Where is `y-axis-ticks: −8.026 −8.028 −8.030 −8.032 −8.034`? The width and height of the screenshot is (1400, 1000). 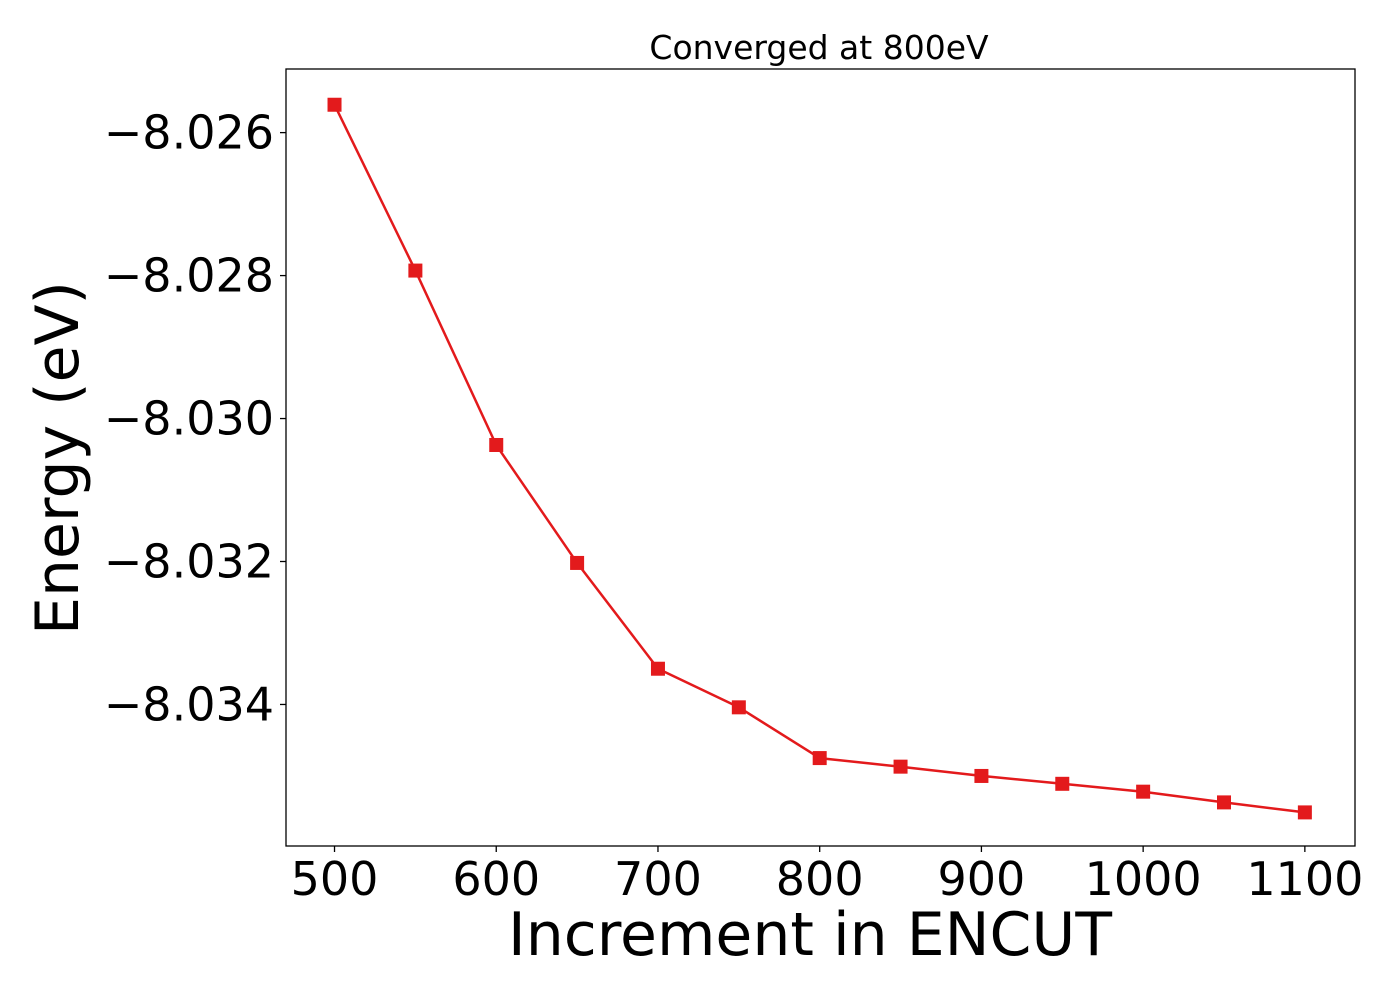 y-axis-ticks: −8.026 −8.028 −8.030 −8.032 −8.034 is located at coordinates (195, 418).